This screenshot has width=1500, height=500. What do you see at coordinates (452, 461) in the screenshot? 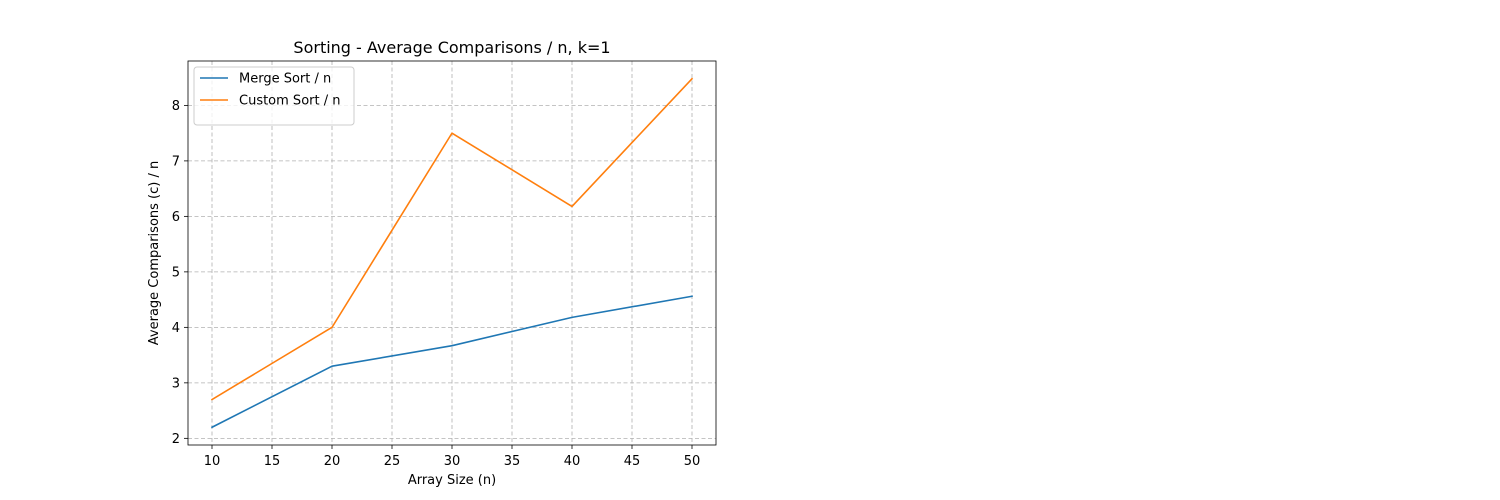
I see `x-tick-label: 30` at bounding box center [452, 461].